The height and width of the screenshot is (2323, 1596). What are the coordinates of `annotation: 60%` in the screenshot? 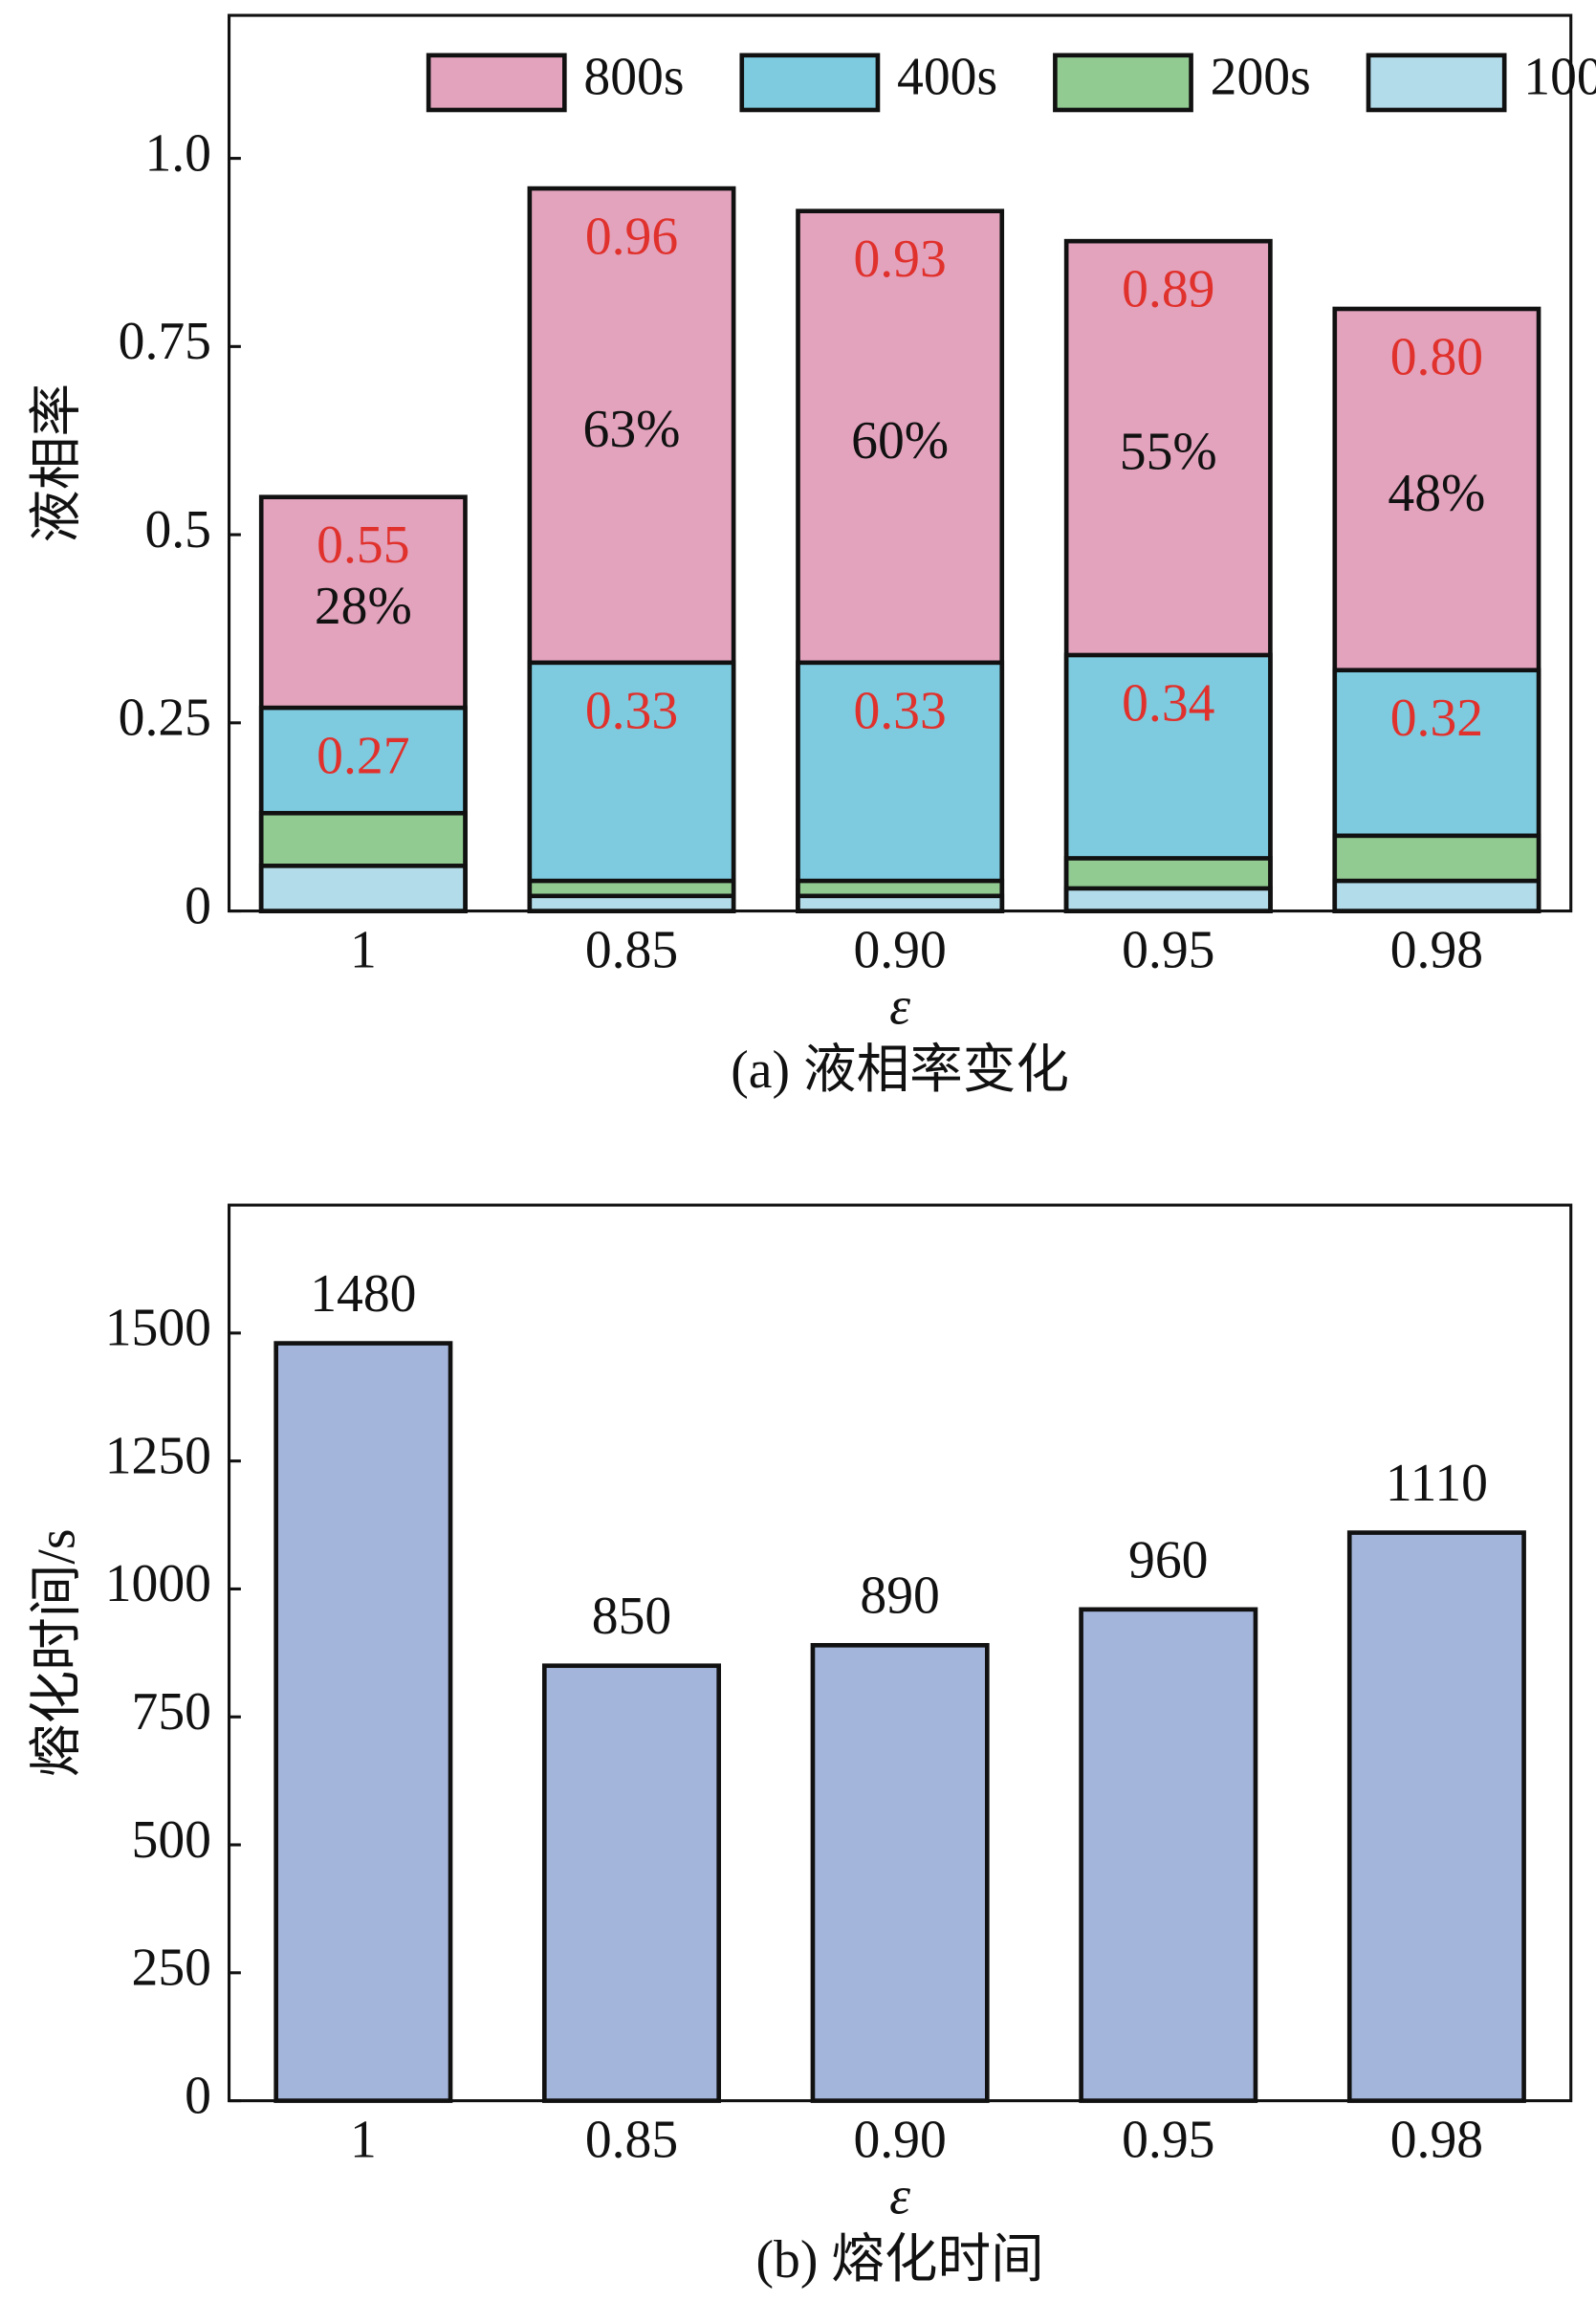 It's located at (900, 441).